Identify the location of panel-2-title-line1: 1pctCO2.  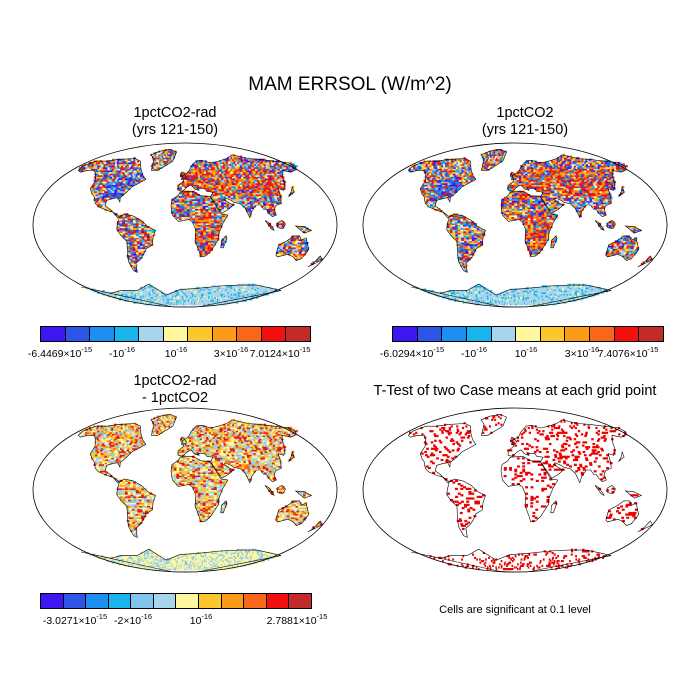
(525, 113).